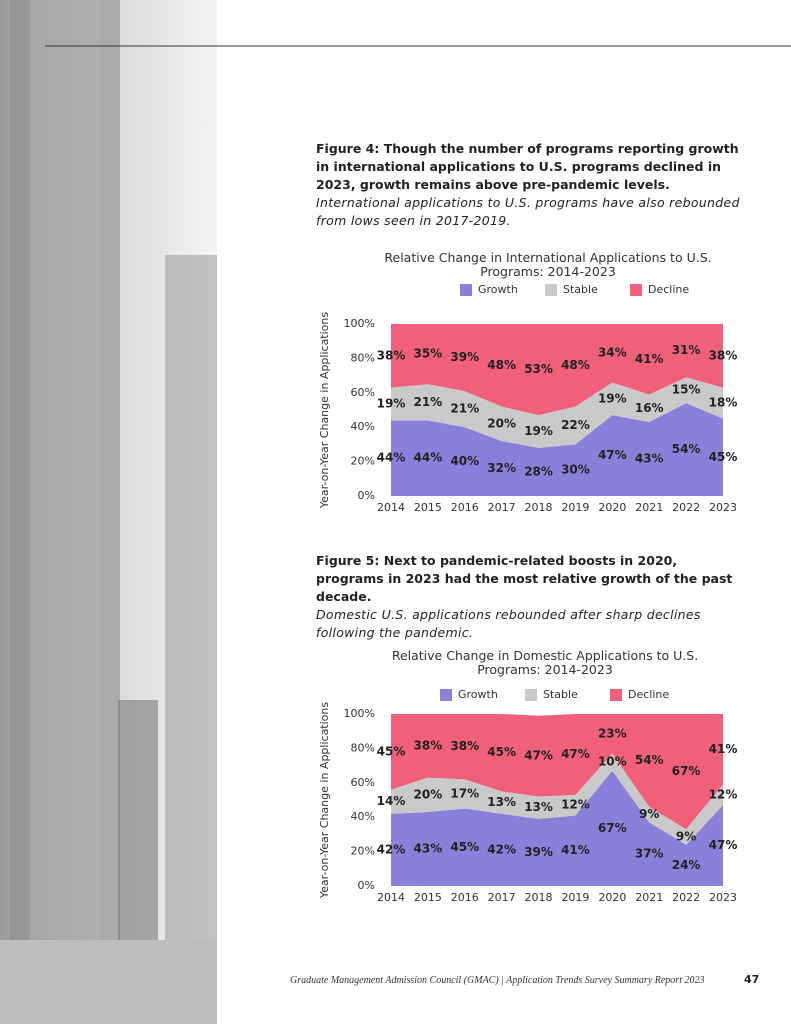 The height and width of the screenshot is (1024, 791). I want to click on data-label: 9%, so click(649, 814).